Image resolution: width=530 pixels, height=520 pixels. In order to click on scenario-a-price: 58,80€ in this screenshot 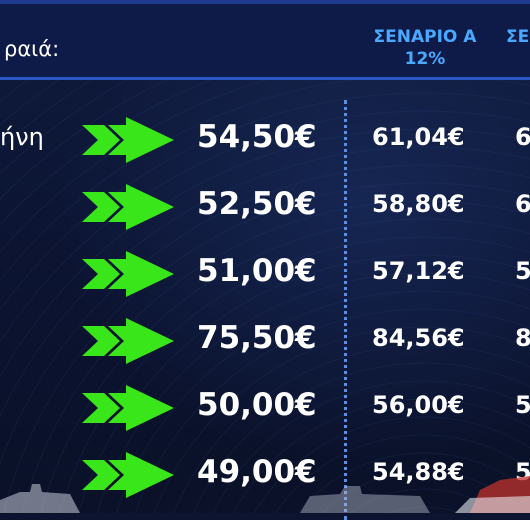, I will do `click(418, 204)`.